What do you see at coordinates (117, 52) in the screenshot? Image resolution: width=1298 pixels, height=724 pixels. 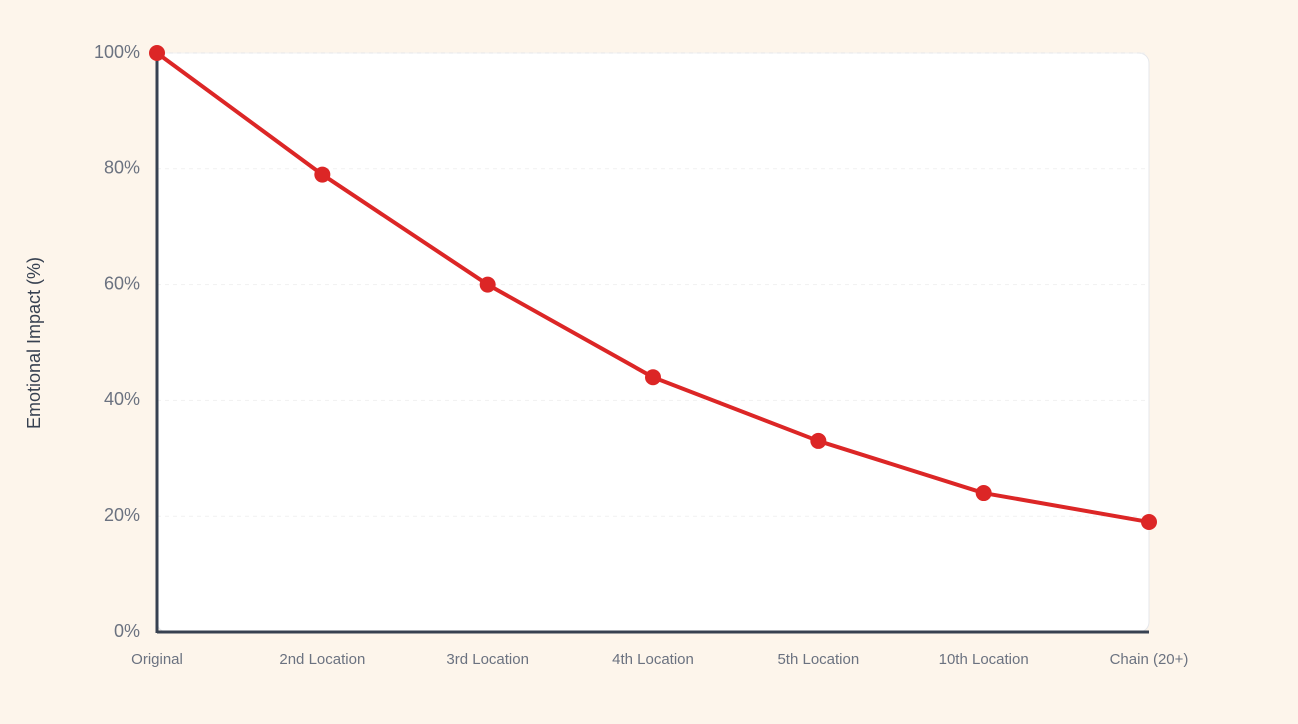 I see `y-tick-label: 100%` at bounding box center [117, 52].